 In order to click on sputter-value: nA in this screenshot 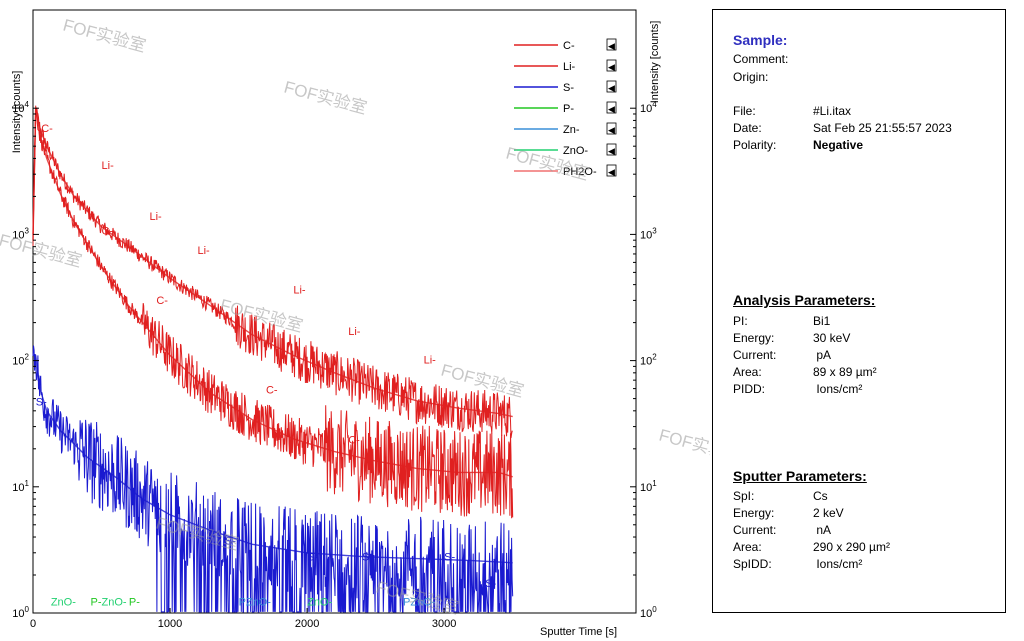, I will do `click(822, 530)`.